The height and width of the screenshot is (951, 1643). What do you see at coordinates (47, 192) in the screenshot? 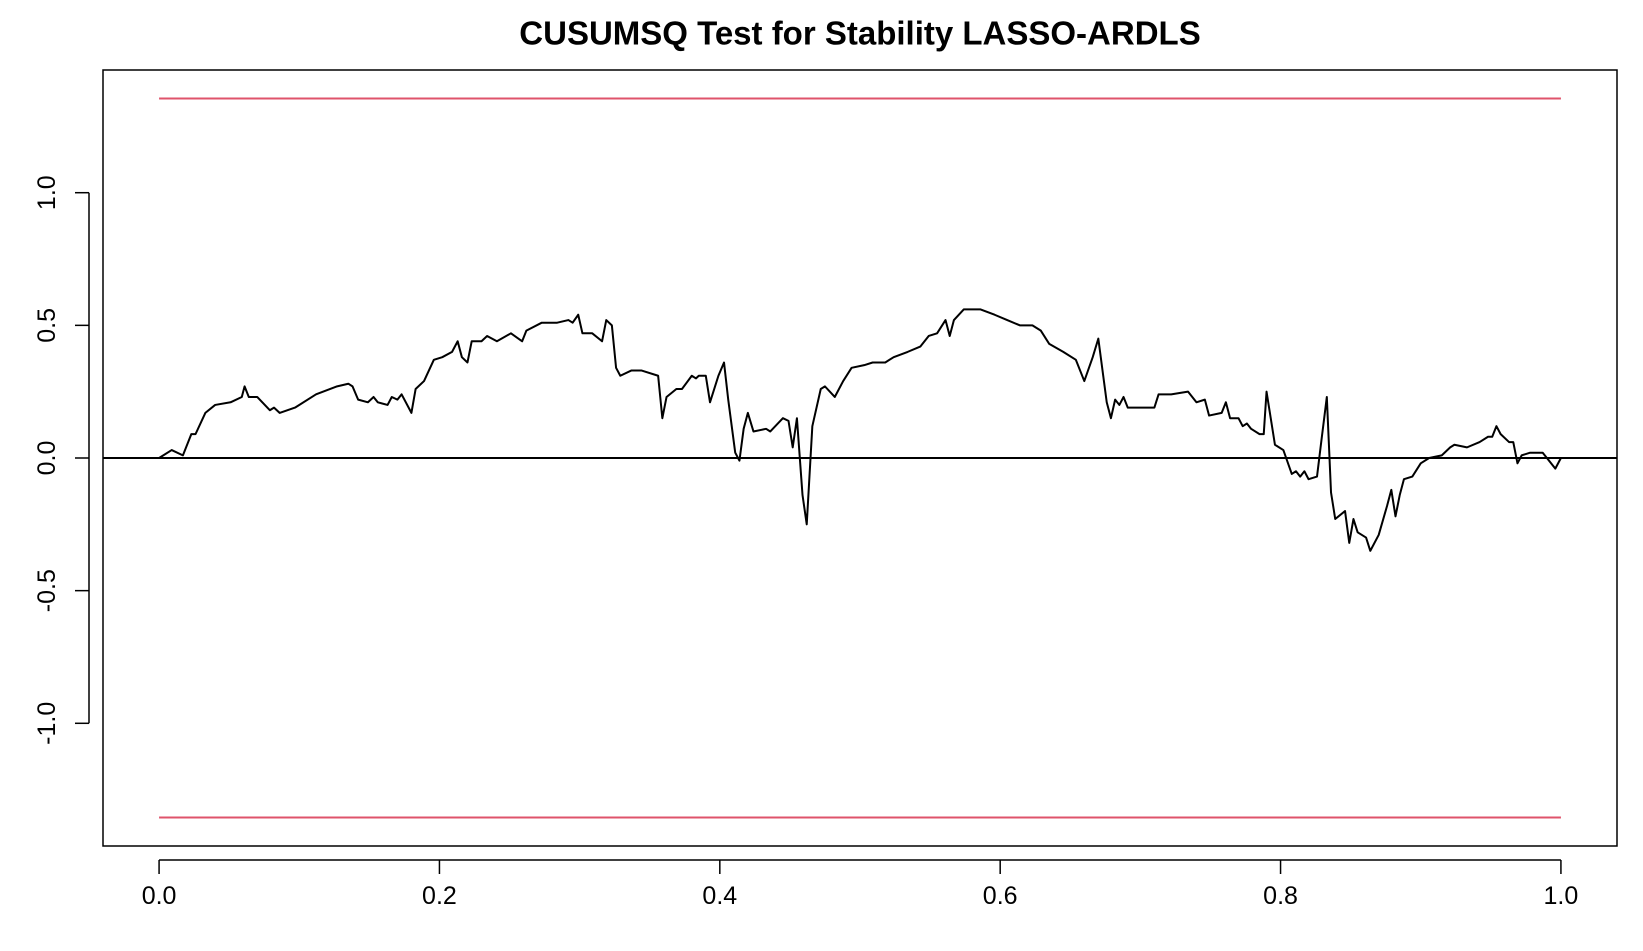
I see `y-tick-label: 1.0` at bounding box center [47, 192].